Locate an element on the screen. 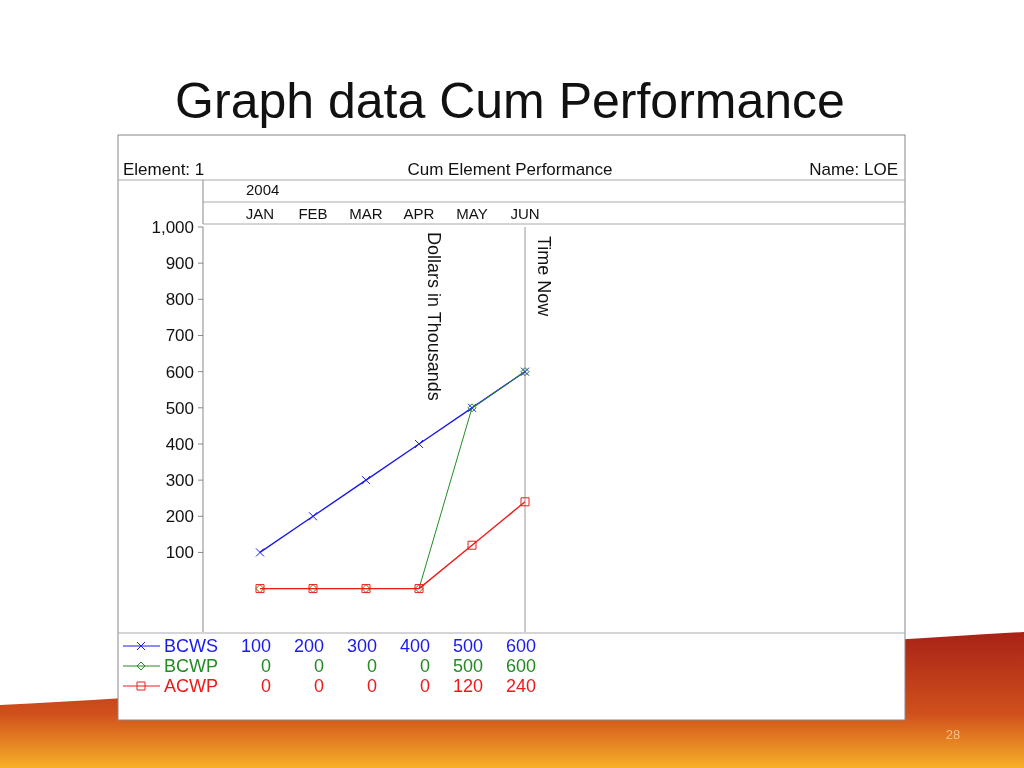 The height and width of the screenshot is (768, 1024). x-tick-label: APR is located at coordinates (419, 213).